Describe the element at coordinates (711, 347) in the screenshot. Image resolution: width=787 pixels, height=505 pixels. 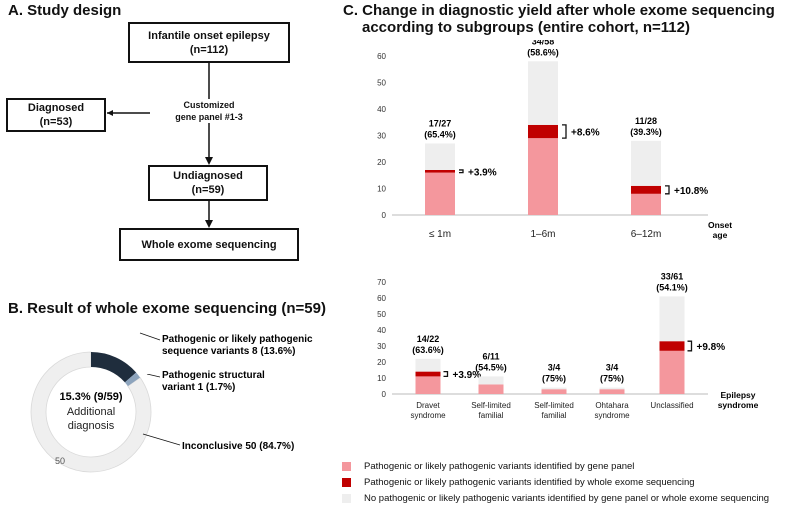
I see `increase-label: +9.8%` at that location.